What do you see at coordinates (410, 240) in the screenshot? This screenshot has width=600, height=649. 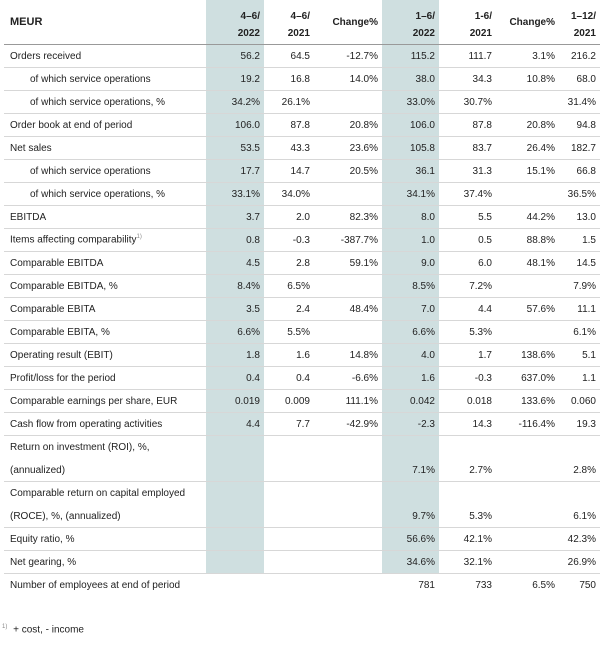 I see `table-cell: 1.0` at bounding box center [410, 240].